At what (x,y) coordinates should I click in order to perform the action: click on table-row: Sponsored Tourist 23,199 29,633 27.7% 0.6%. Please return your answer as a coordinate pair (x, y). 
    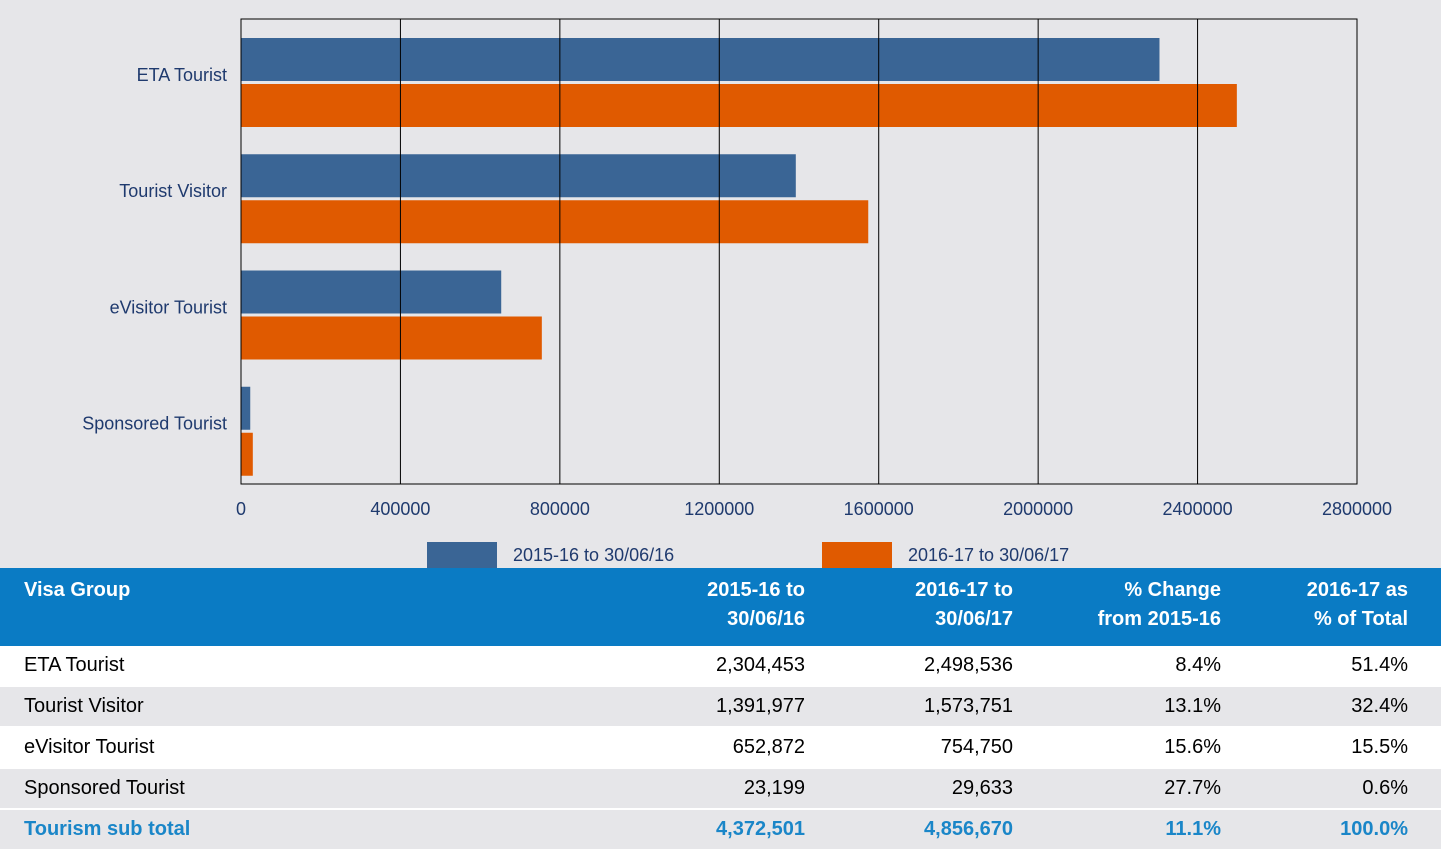
    Looking at the image, I should click on (720, 788).